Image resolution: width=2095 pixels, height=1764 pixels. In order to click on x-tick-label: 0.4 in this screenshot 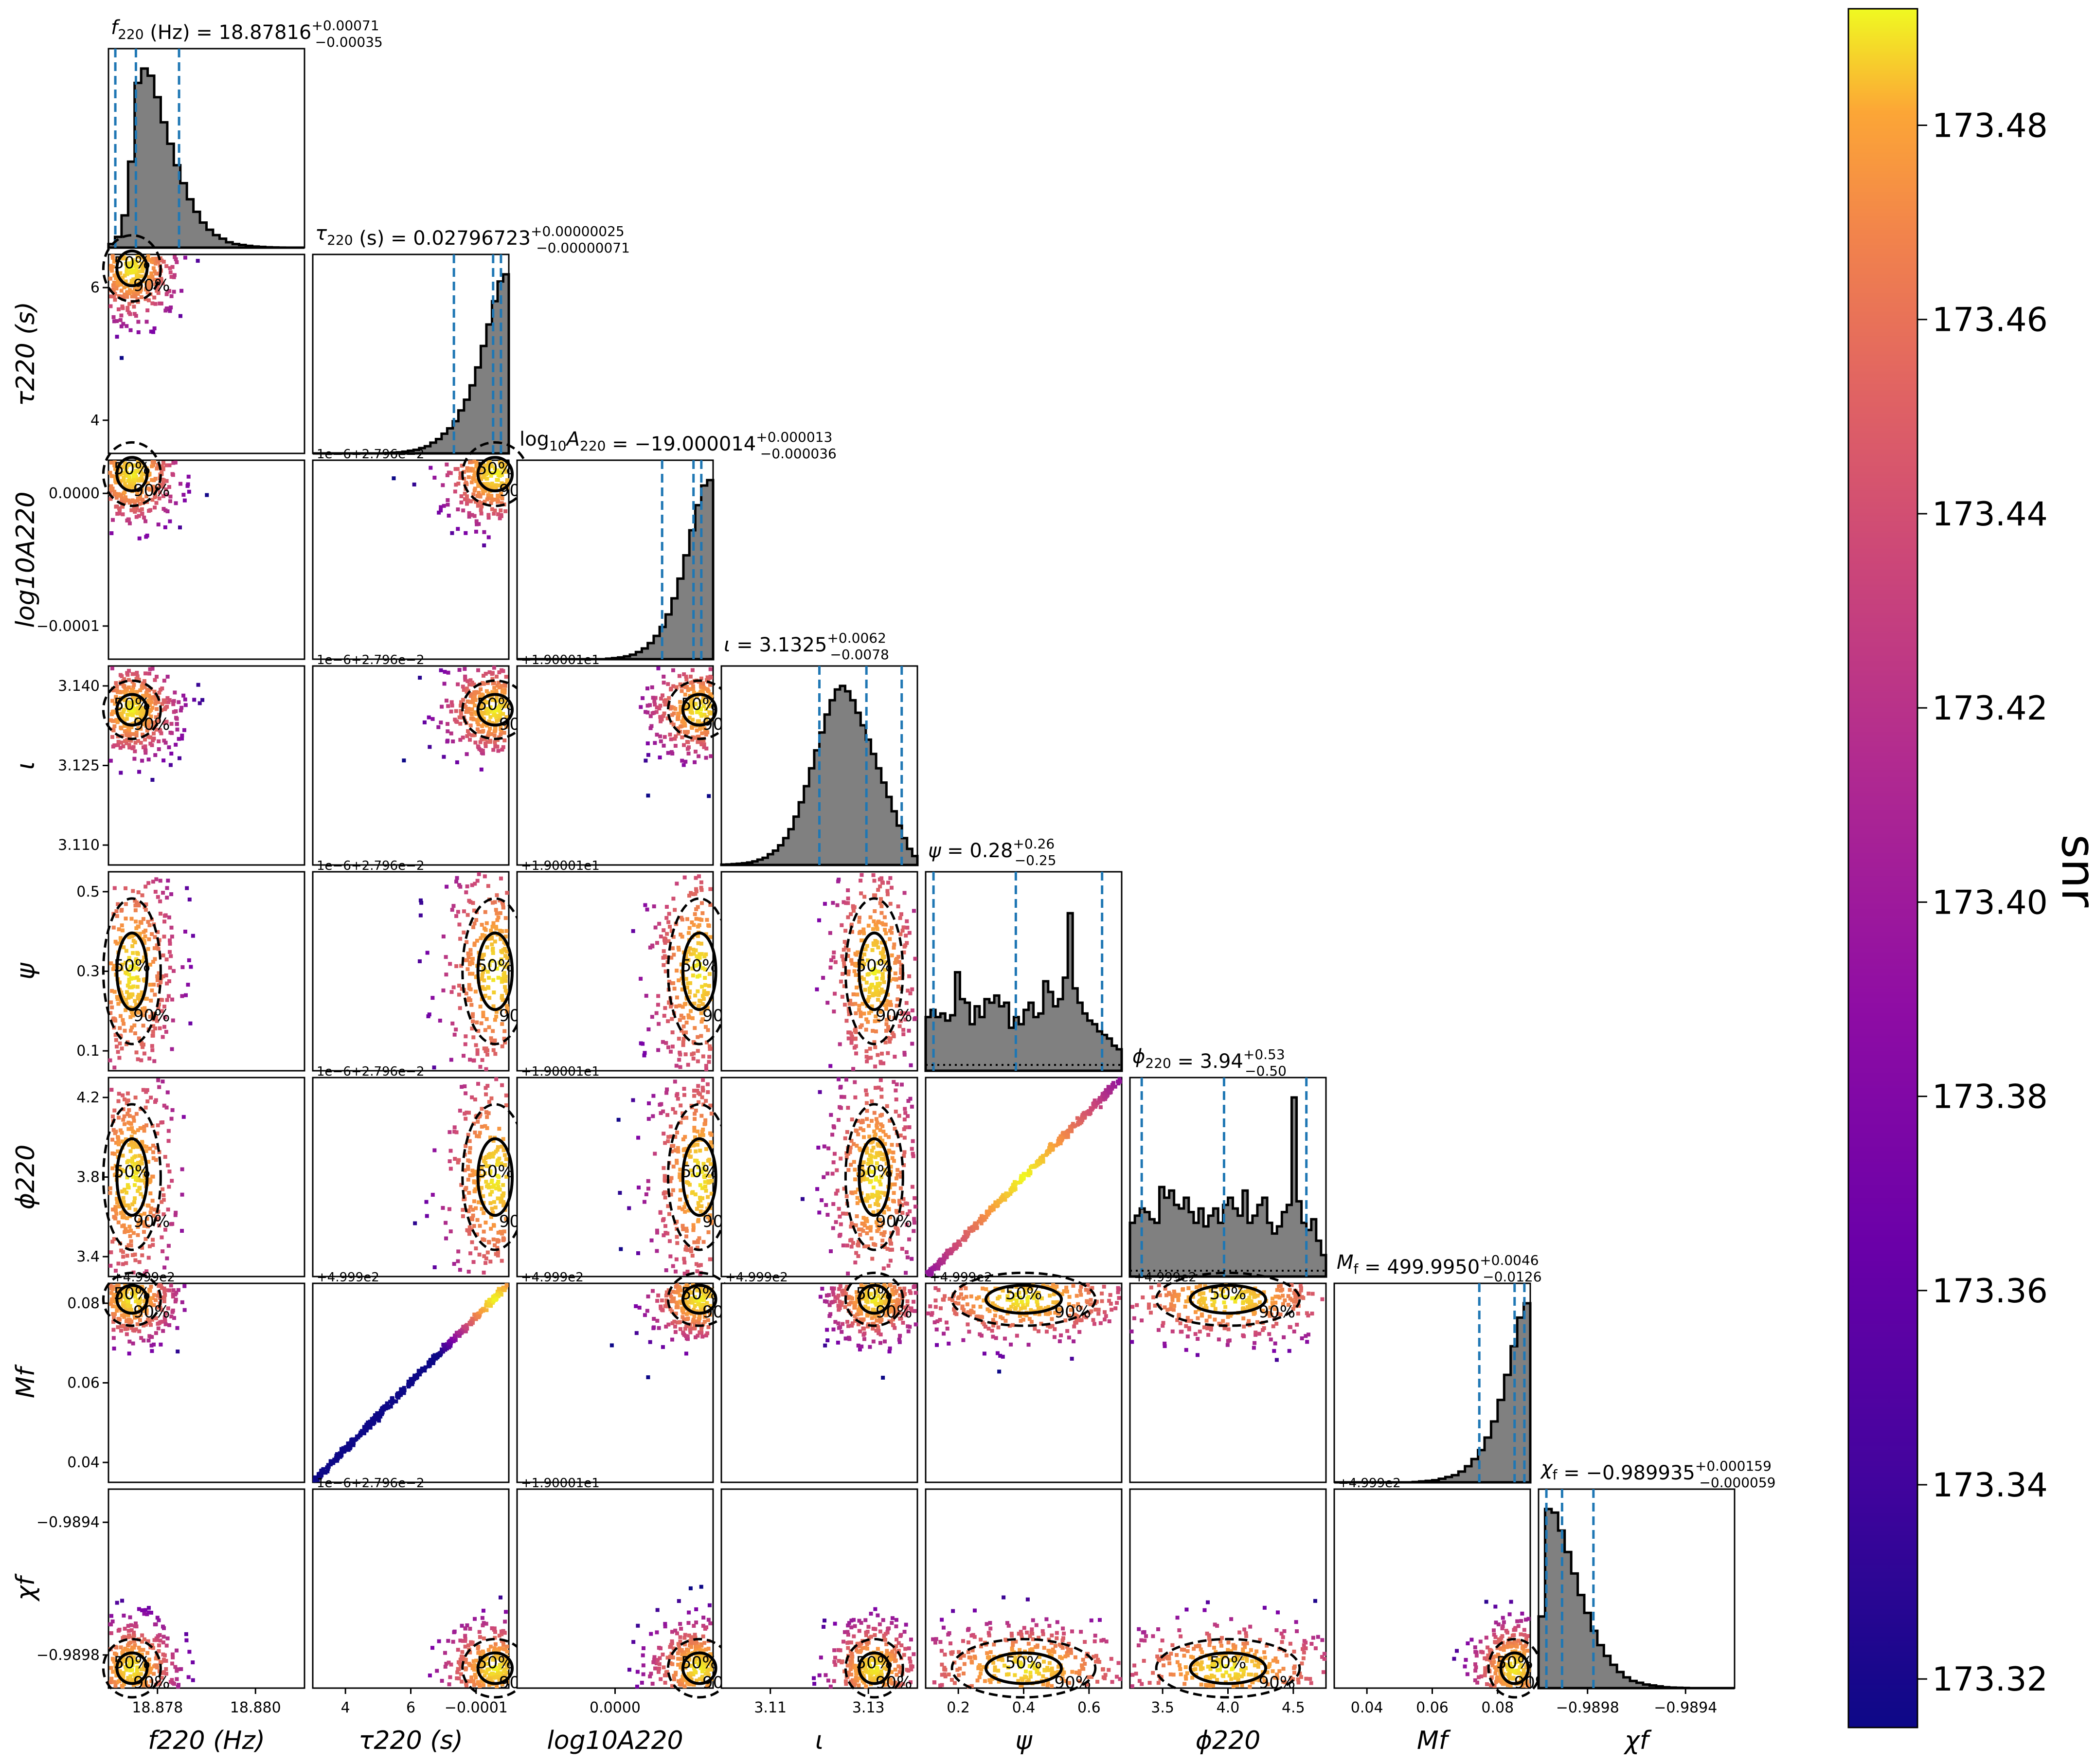, I will do `click(1024, 1707)`.